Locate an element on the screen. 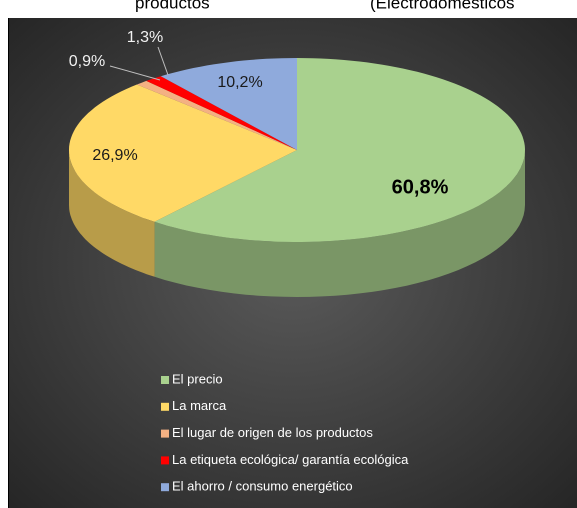 Image resolution: width=577 pixels, height=508 pixels. header-text: (Electrodomésticos is located at coordinates (442, 6).